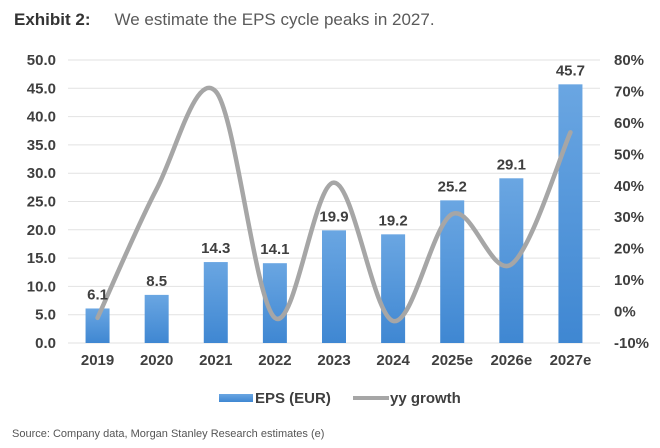 Image resolution: width=660 pixels, height=448 pixels. What do you see at coordinates (452, 360) in the screenshot?
I see `x-tick-label: 2025e` at bounding box center [452, 360].